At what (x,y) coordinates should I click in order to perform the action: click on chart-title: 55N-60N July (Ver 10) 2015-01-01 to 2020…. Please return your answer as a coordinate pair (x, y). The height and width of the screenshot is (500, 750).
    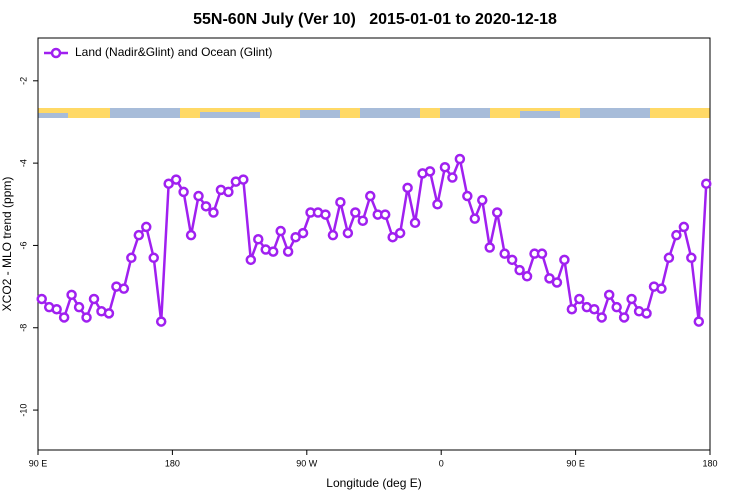
    Looking at the image, I should click on (375, 19).